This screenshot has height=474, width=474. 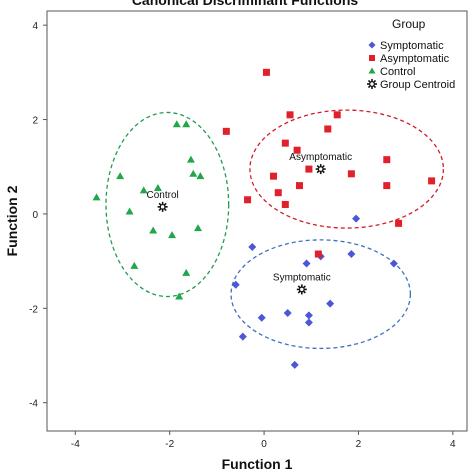 What do you see at coordinates (412, 46) in the screenshot?
I see `legend-label: Symptomatic` at bounding box center [412, 46].